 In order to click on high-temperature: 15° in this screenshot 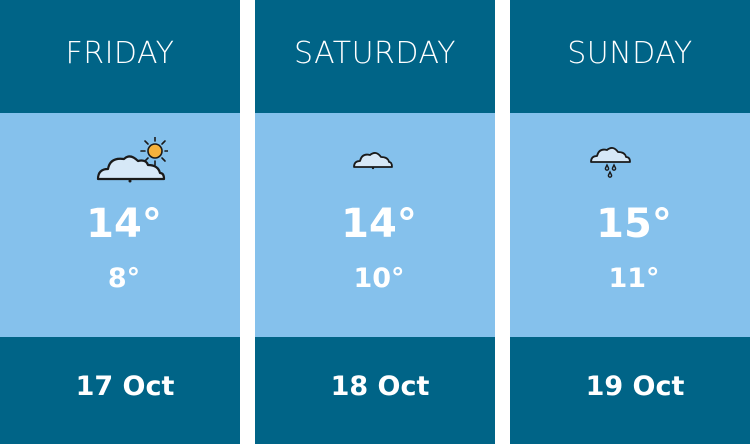, I will do `click(634, 224)`.